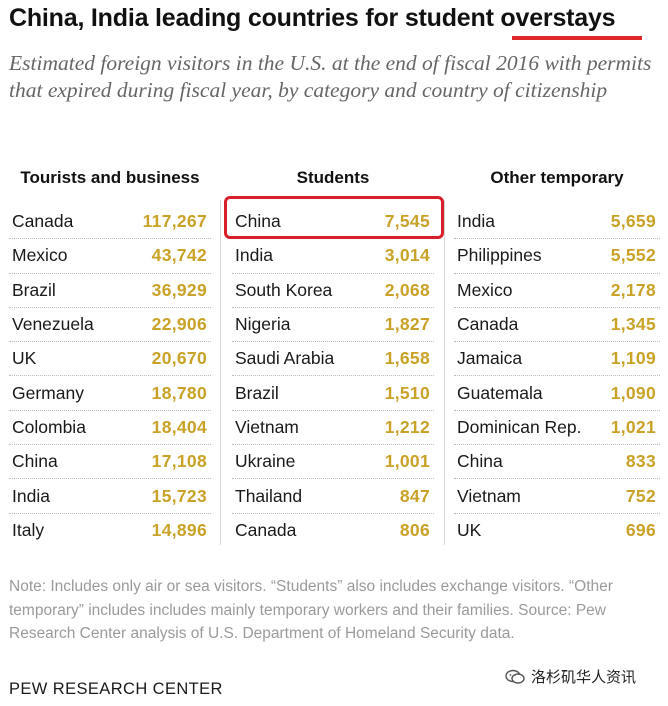 The height and width of the screenshot is (706, 668). What do you see at coordinates (49, 426) in the screenshot?
I see `country-name: Colombia` at bounding box center [49, 426].